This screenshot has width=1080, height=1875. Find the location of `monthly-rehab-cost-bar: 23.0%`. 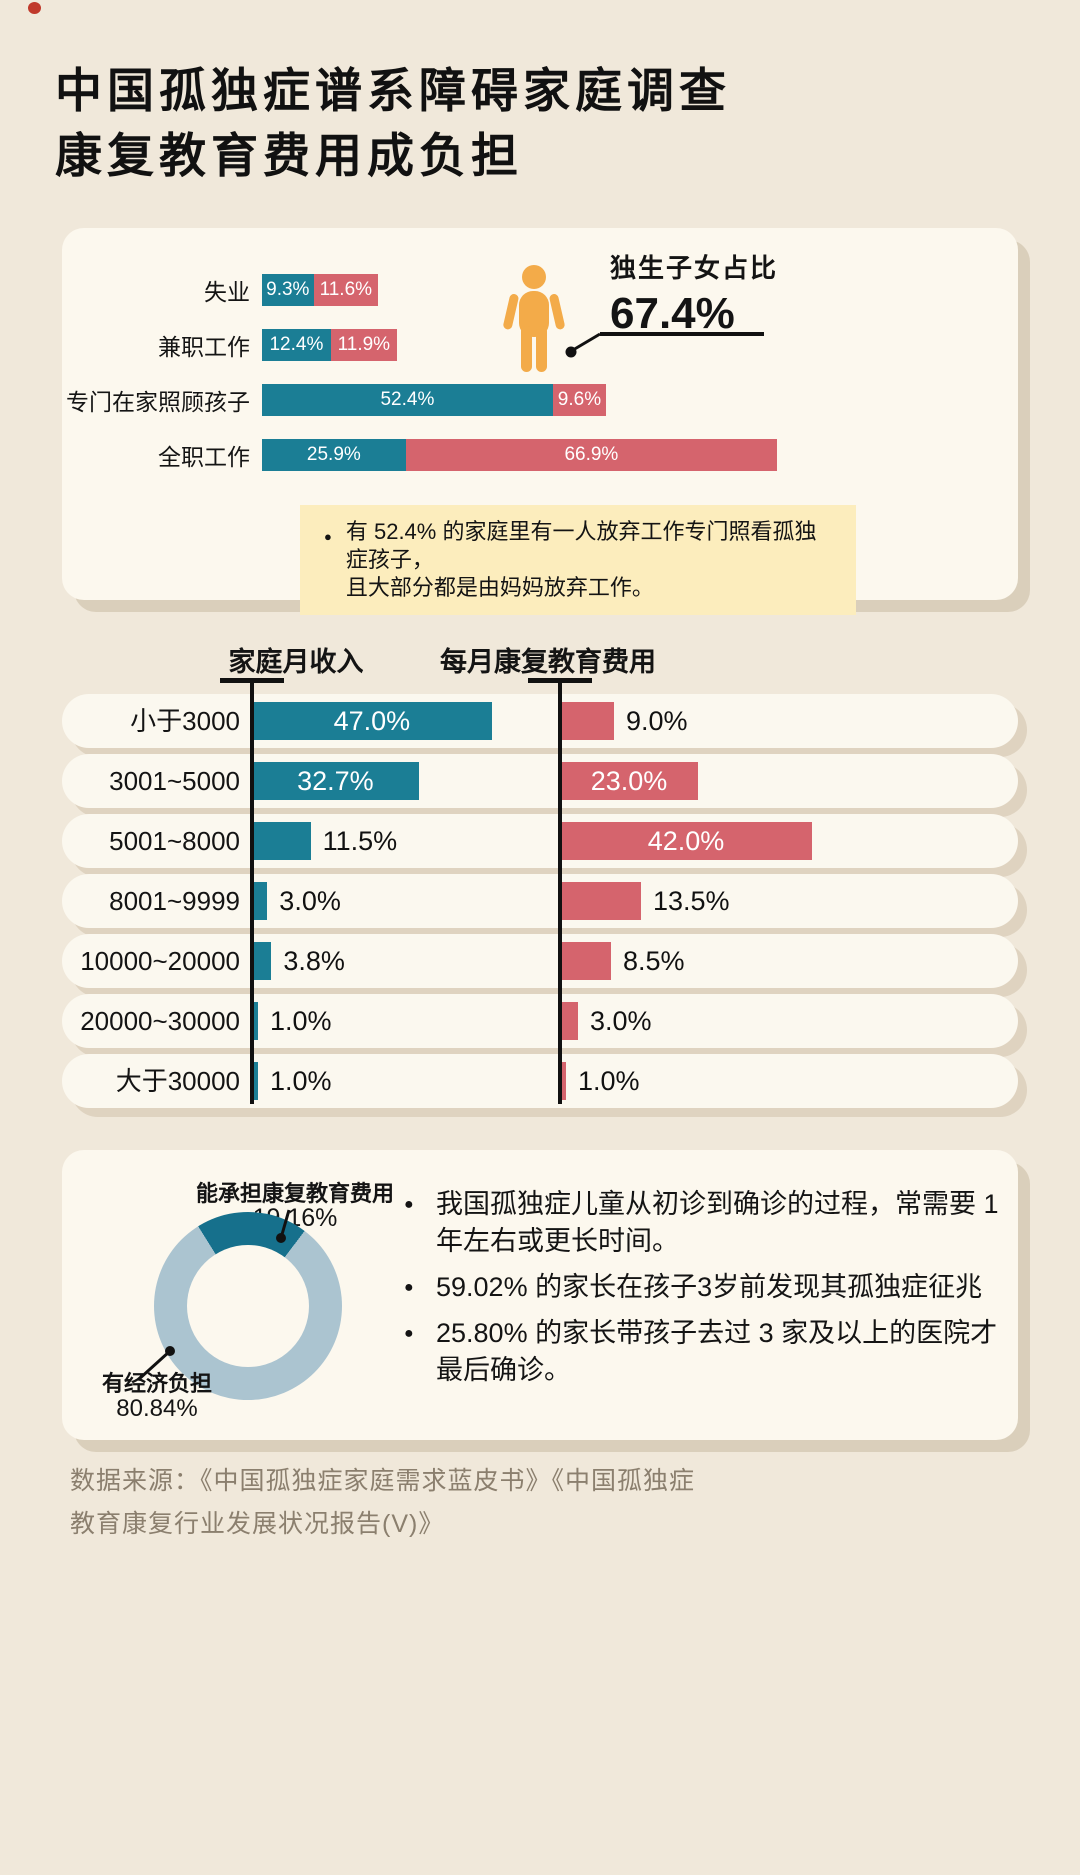

monthly-rehab-cost-bar: 23.0% is located at coordinates (629, 781).